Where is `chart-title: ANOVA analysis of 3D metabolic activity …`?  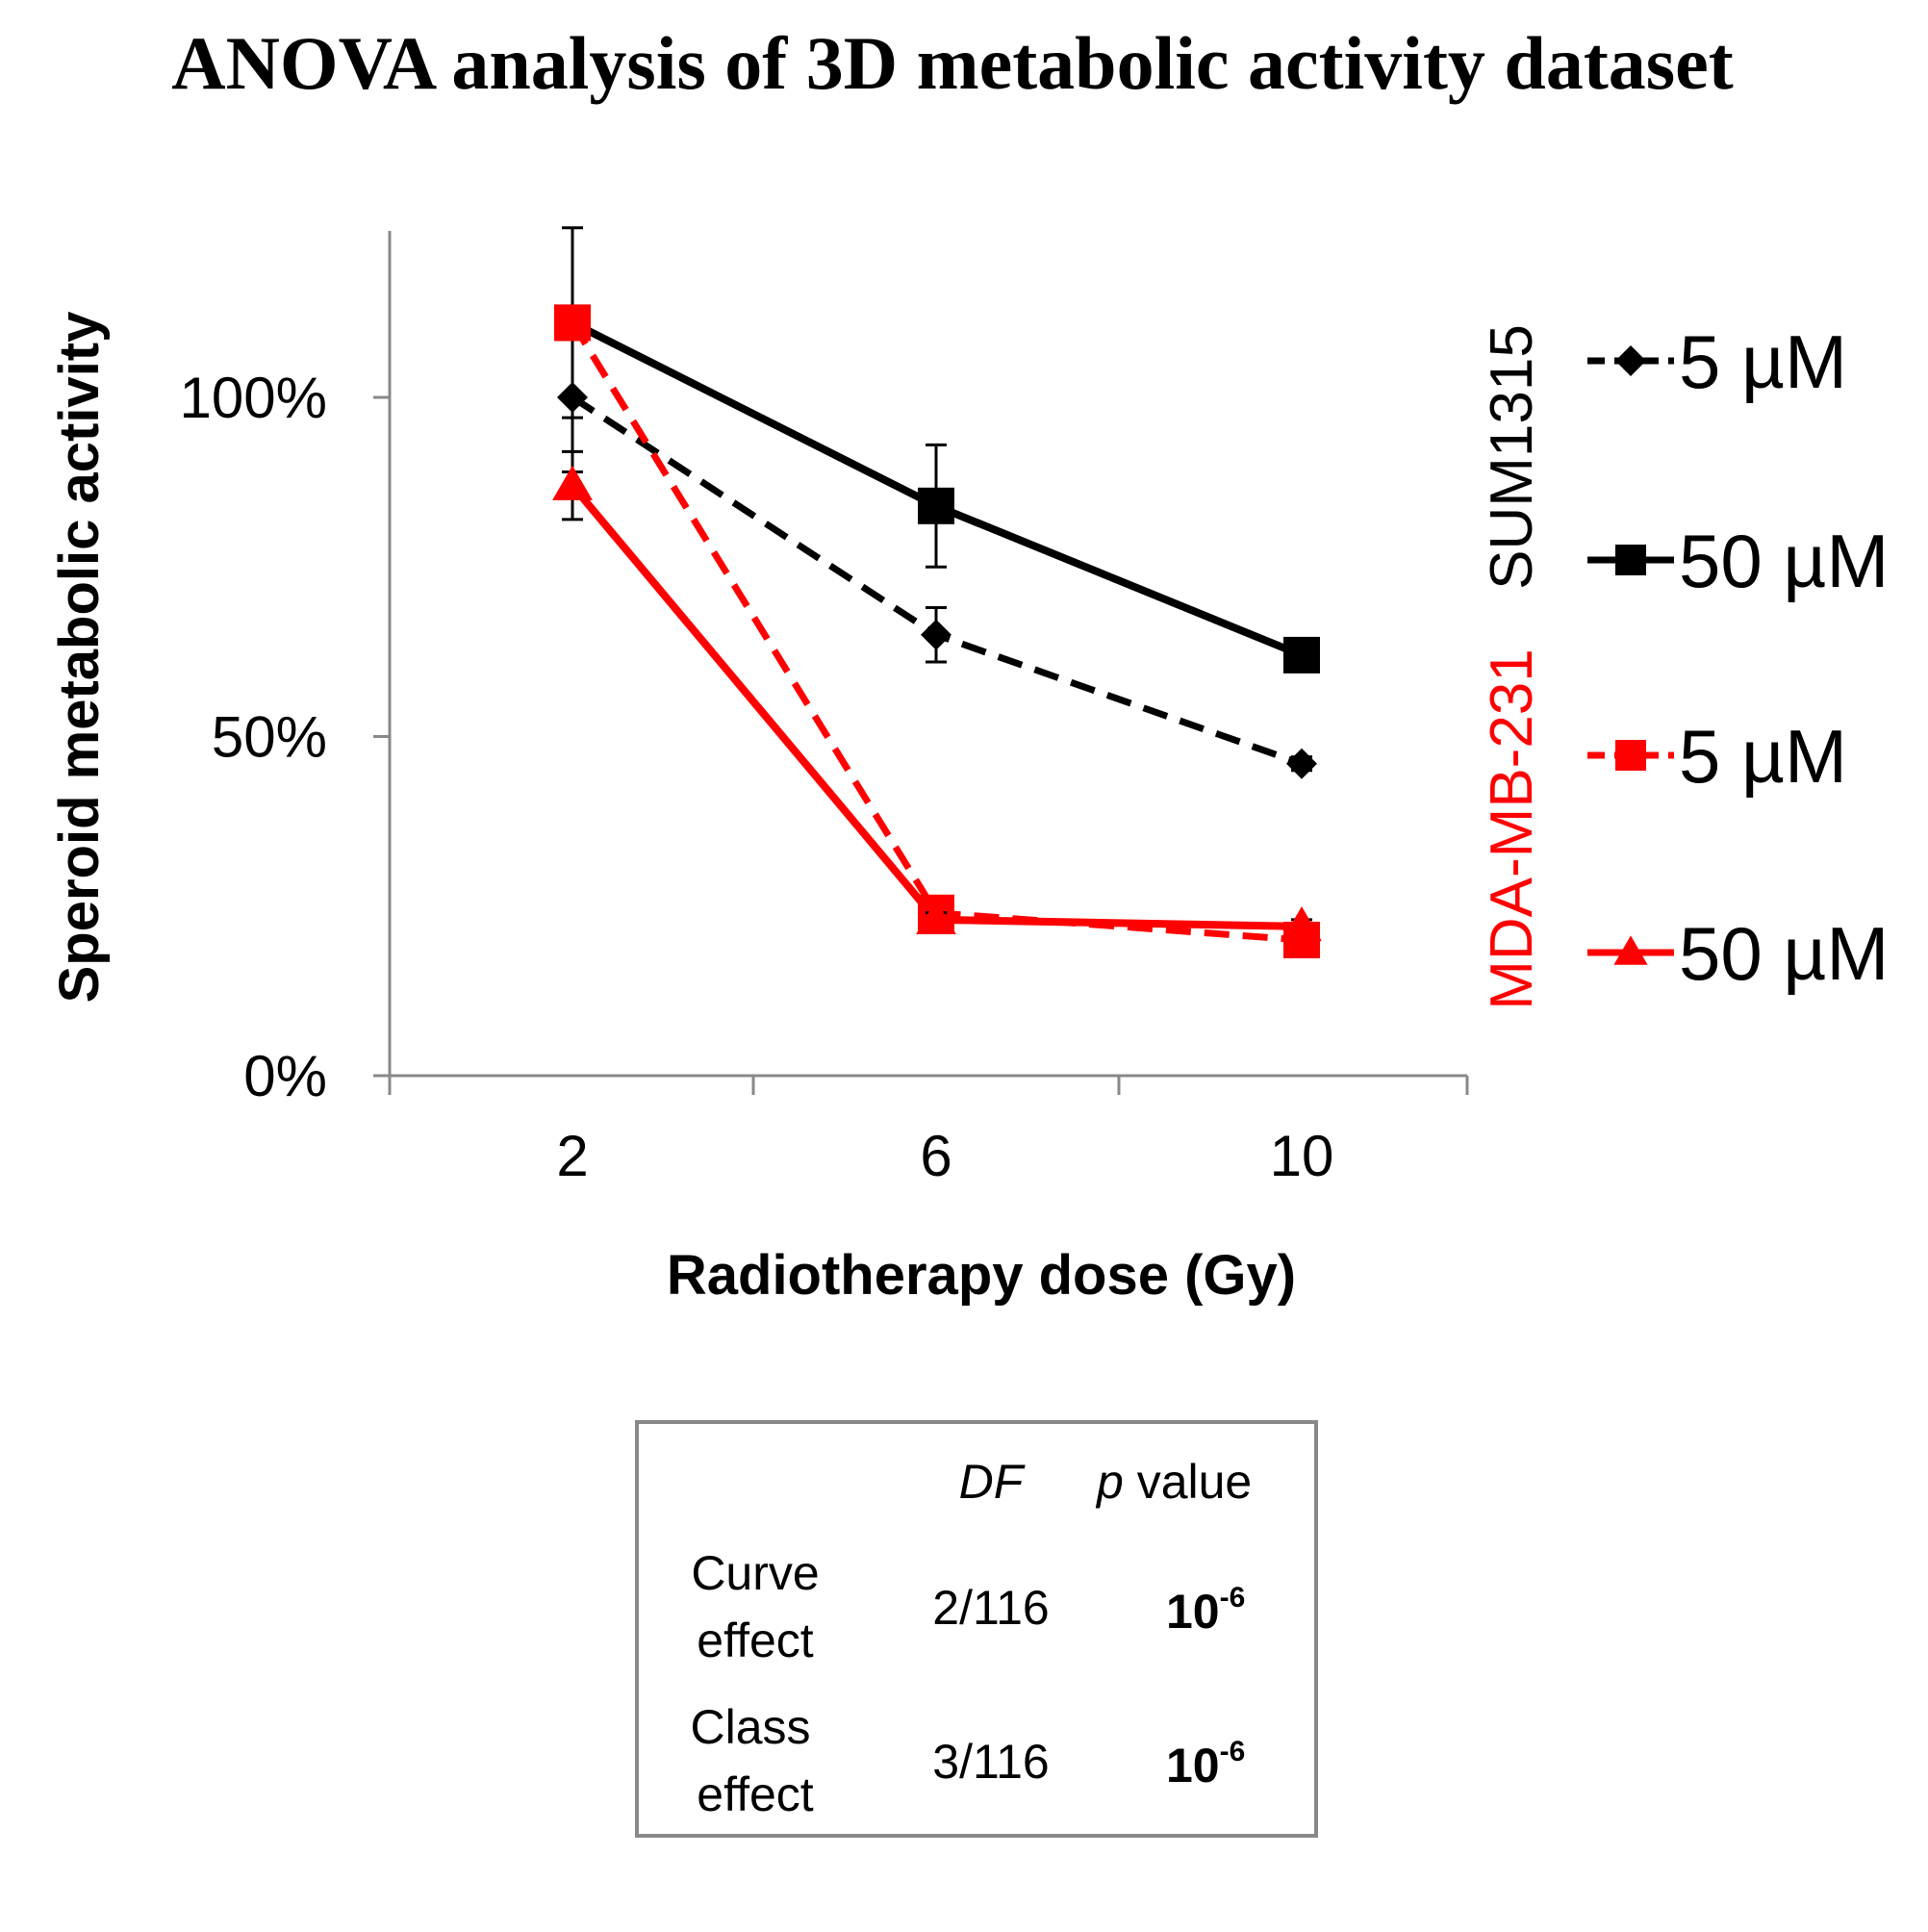
chart-title: ANOVA analysis of 3D metabolic activity … is located at coordinates (953, 63).